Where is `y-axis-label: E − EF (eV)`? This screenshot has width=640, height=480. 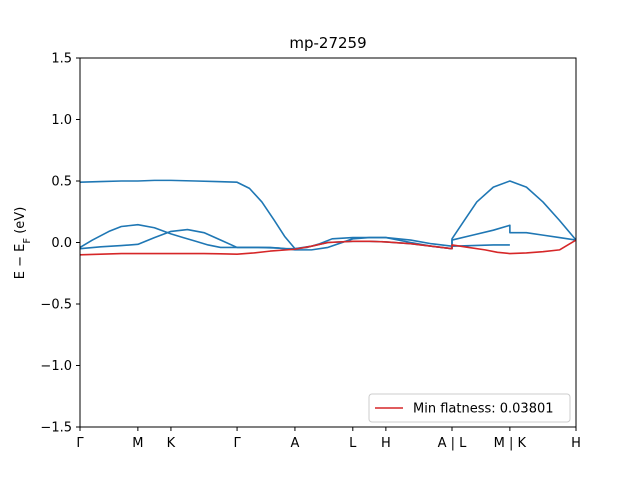
y-axis-label: E − EF (eV) is located at coordinates (23, 243).